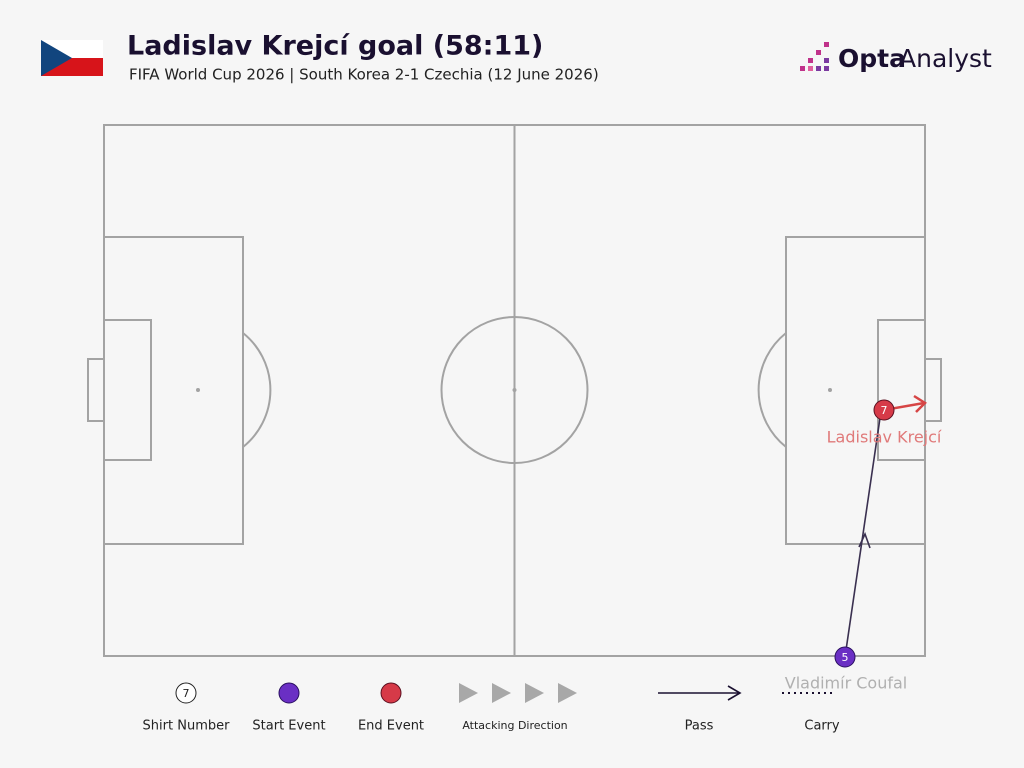  I want to click on player-label: Ladislav Krejcí, so click(884, 437).